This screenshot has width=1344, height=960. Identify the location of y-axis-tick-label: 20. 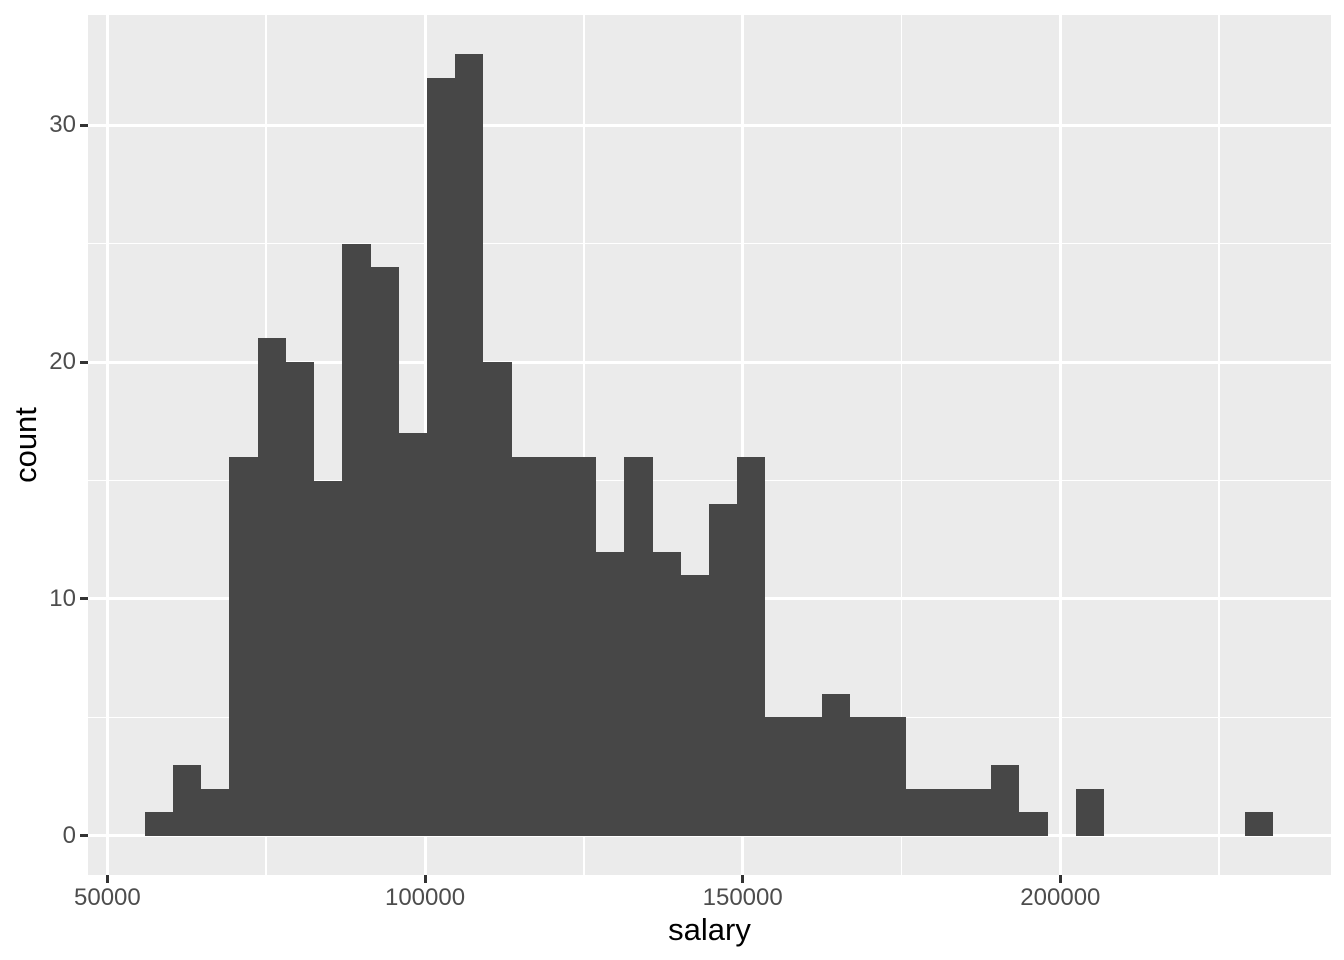
(62, 362).